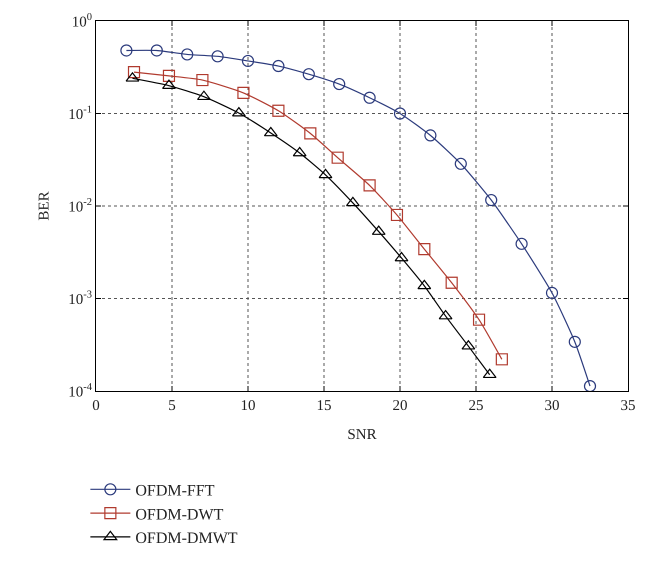 Image resolution: width=659 pixels, height=566 pixels. I want to click on x-tick-label: 35, so click(628, 406).